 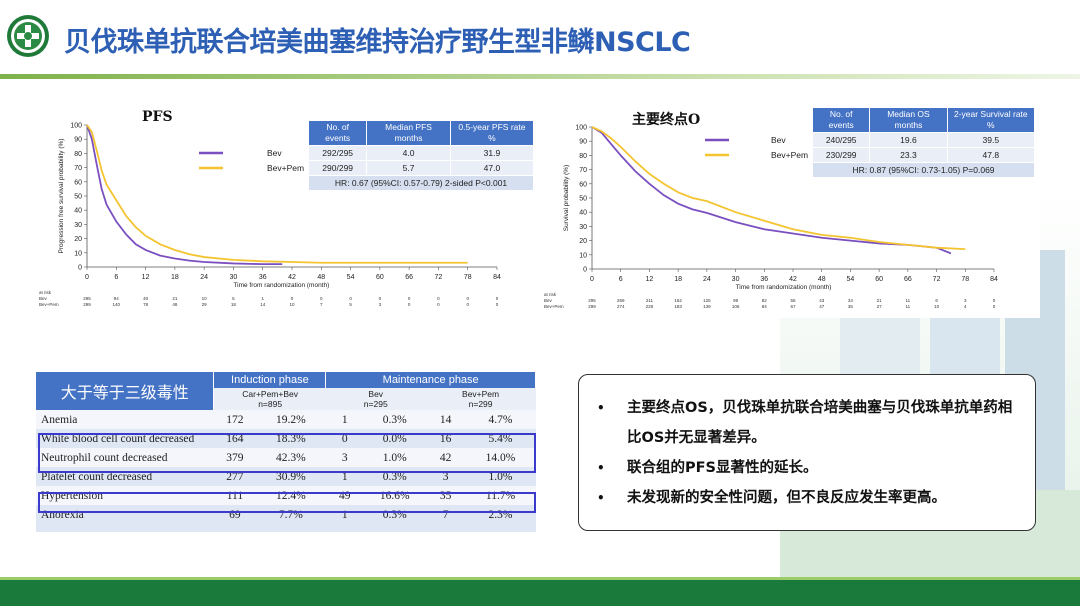 What do you see at coordinates (263, 304) in the screenshot?
I see `pfs-at-risk-value: 14` at bounding box center [263, 304].